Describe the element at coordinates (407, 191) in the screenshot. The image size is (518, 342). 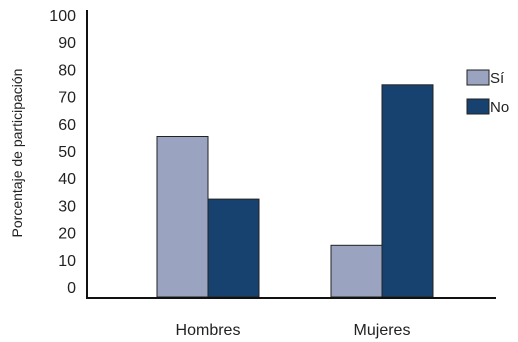
I see `bar-mujeres-no` at that location.